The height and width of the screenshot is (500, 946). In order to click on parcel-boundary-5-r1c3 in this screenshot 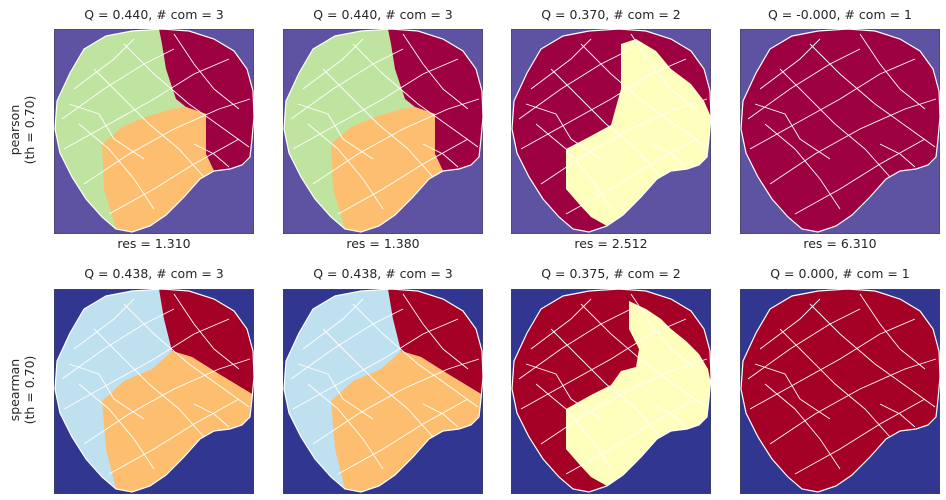, I will do `click(631, 176)`.